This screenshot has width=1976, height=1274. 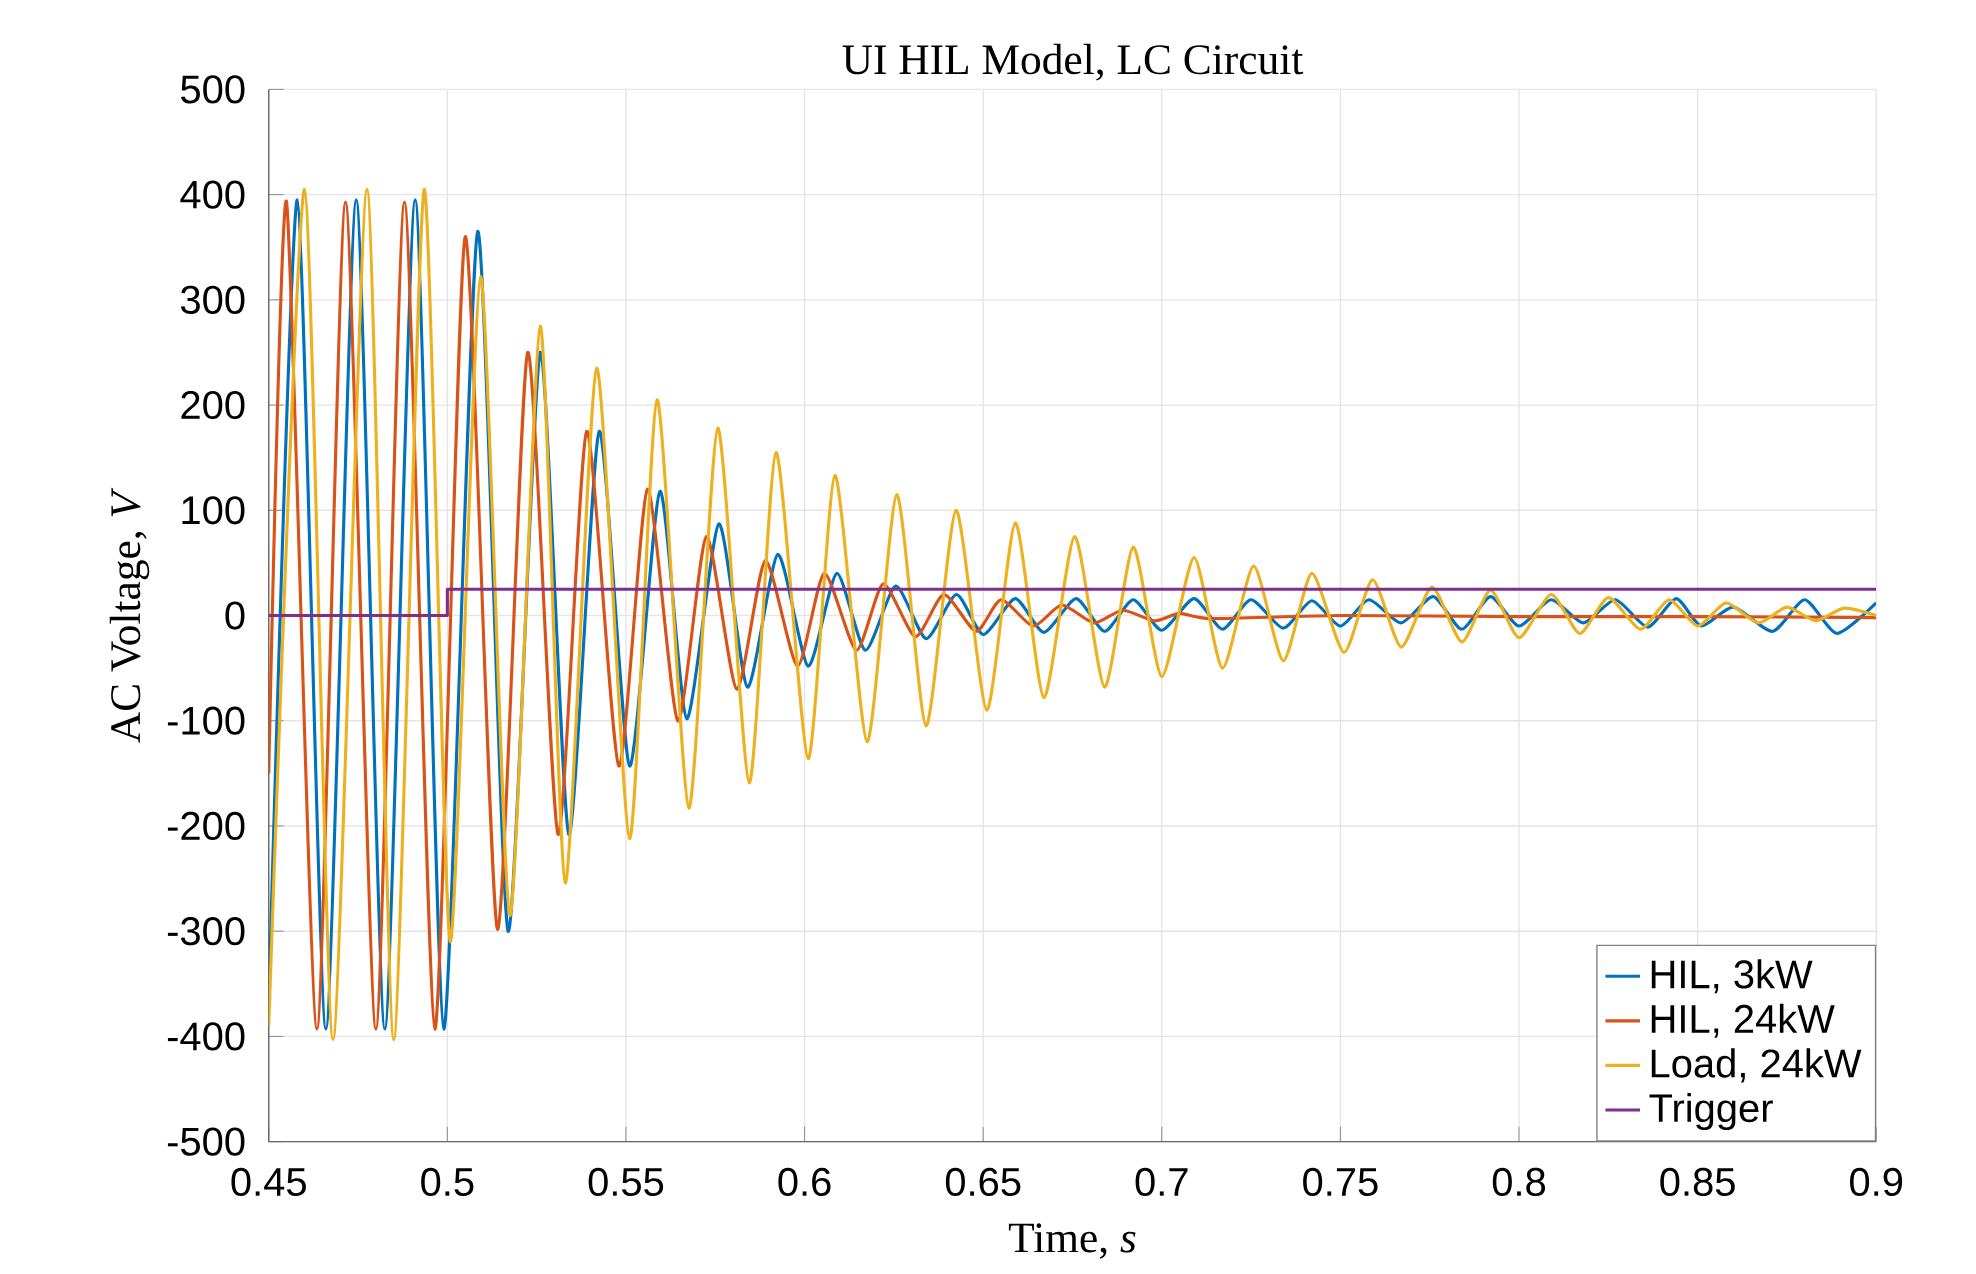 I want to click on x-tick-label: 0.5, so click(x=447, y=1182).